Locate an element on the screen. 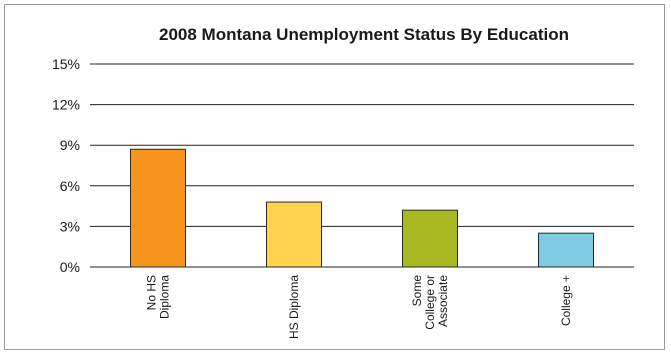 This screenshot has width=671, height=354. y-tick-label: 9% is located at coordinates (70, 145).